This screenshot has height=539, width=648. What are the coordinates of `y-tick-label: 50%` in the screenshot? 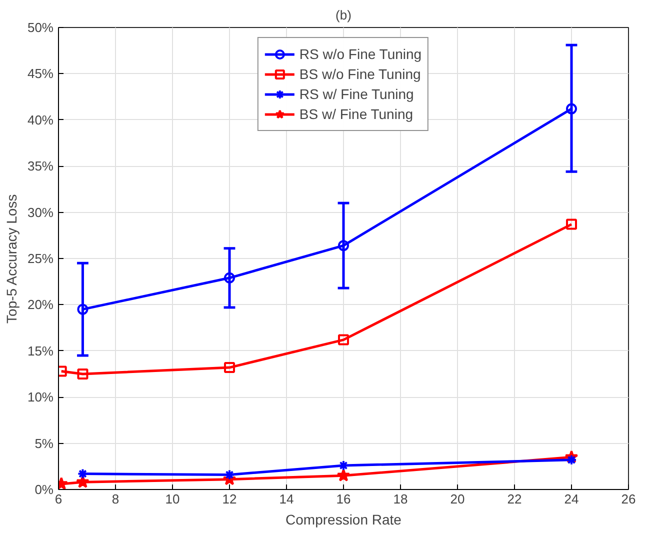 It's located at (40, 27).